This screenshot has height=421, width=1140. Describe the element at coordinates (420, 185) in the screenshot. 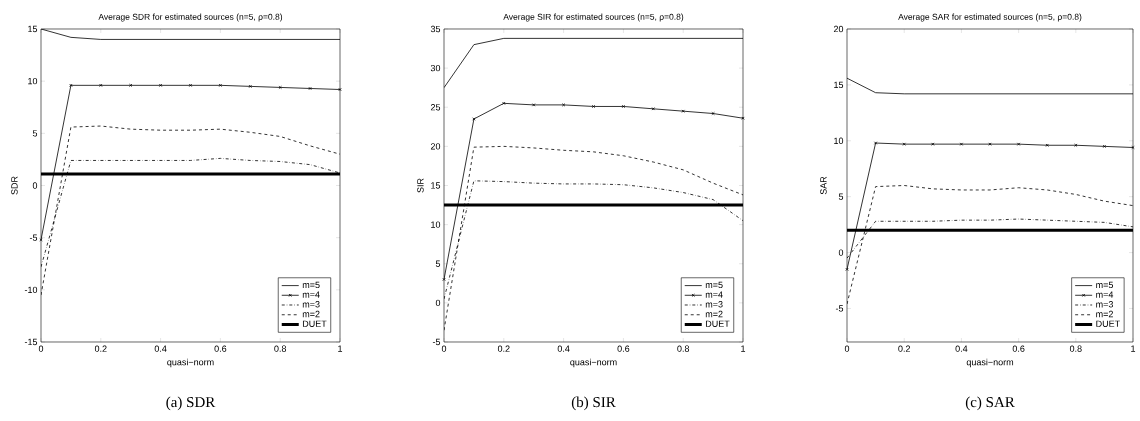

I see `y-axis-title: SIR` at that location.